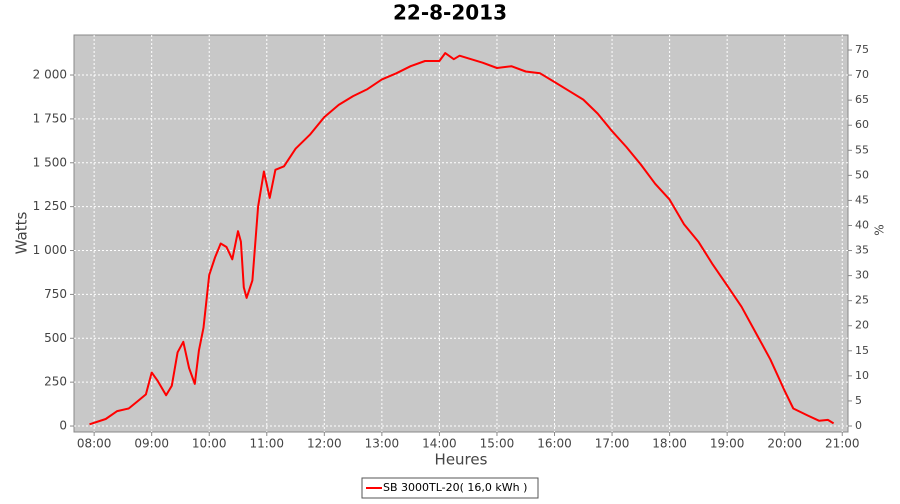 The width and height of the screenshot is (900, 504). I want to click on y2-tick-label: 5, so click(858, 400).